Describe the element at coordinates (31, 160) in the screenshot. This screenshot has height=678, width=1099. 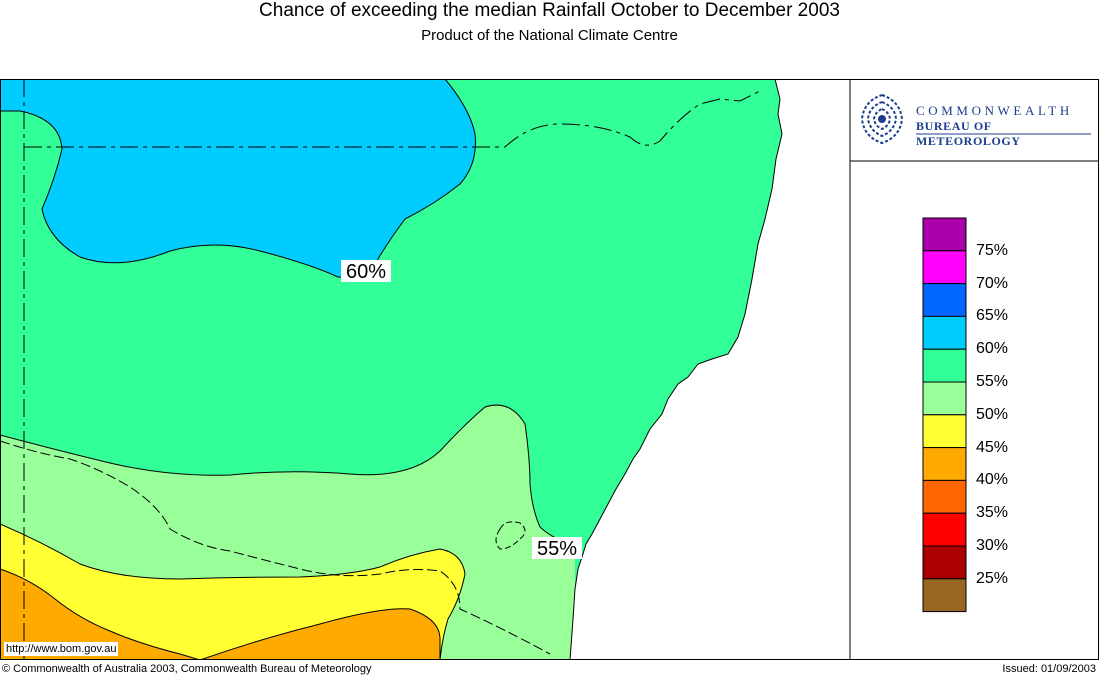
I see `band-55-60-inlet` at that location.